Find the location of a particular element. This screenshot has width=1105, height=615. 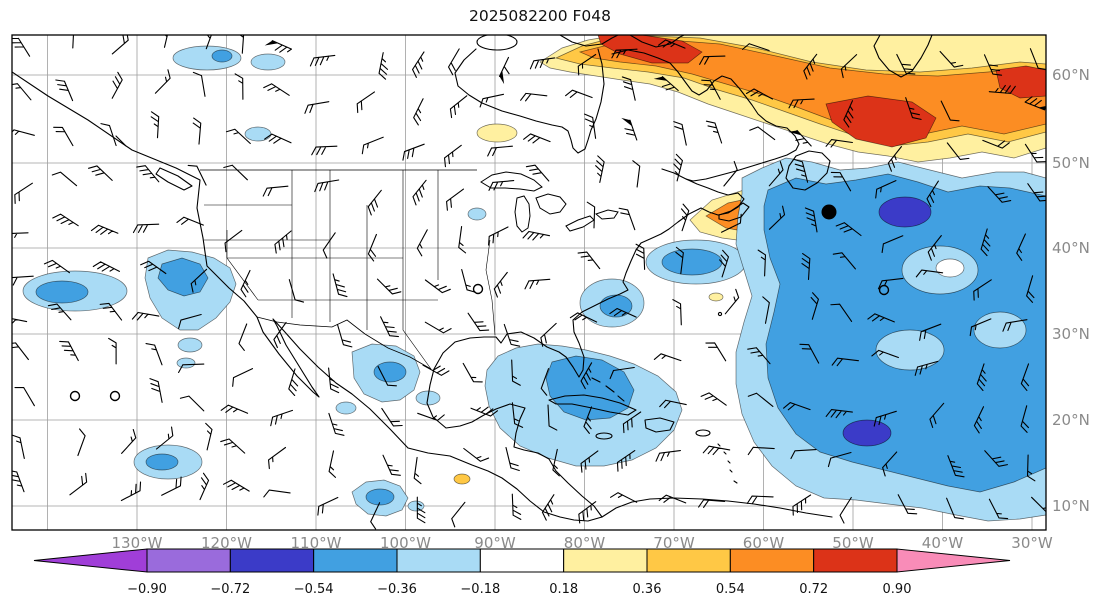

colorbar-segment is located at coordinates (688, 560).